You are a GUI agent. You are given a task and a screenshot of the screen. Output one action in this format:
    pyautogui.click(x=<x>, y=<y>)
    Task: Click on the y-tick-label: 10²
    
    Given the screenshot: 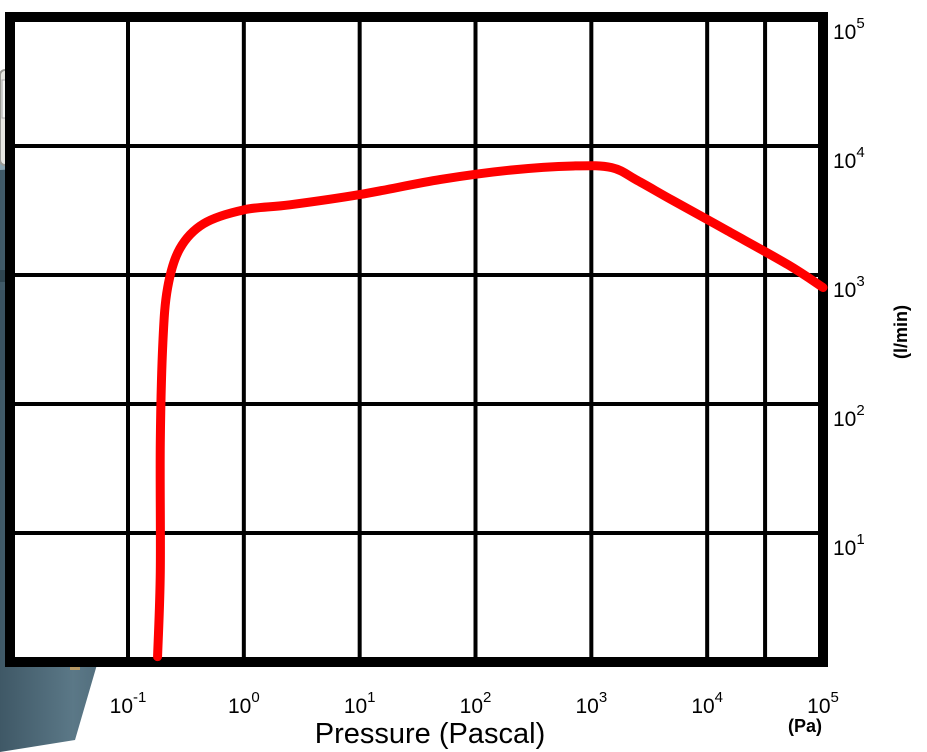 What is the action you would take?
    pyautogui.click(x=849, y=416)
    